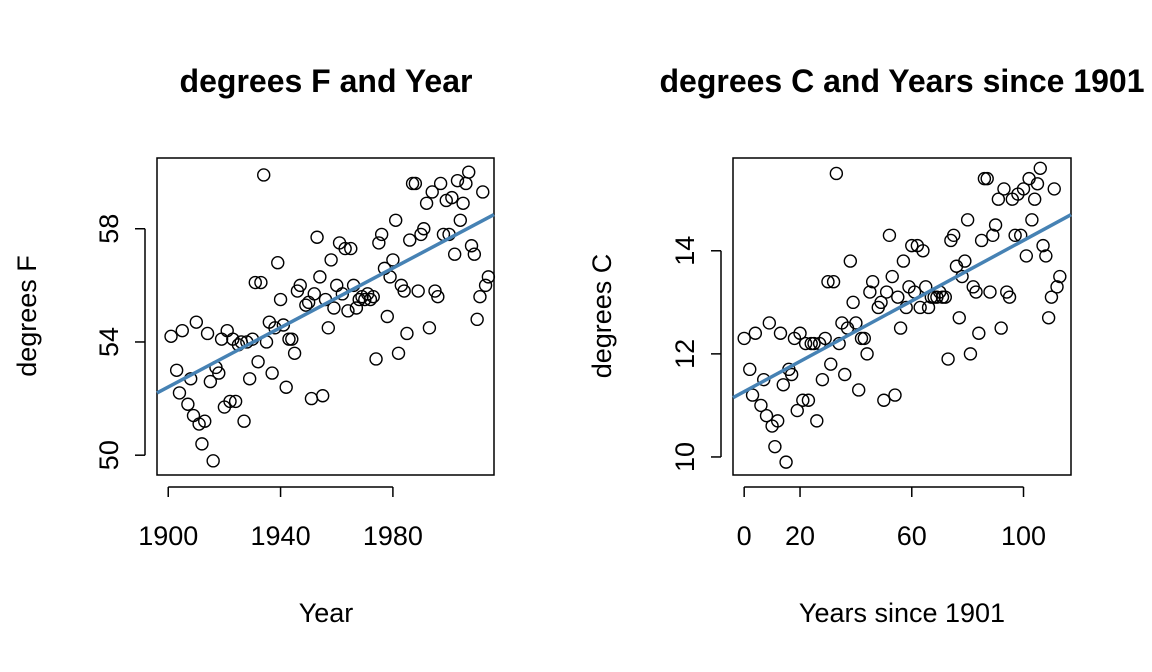 The image size is (1152, 672). Describe the element at coordinates (109, 342) in the screenshot. I see `left-y-tick-label: 54` at that location.